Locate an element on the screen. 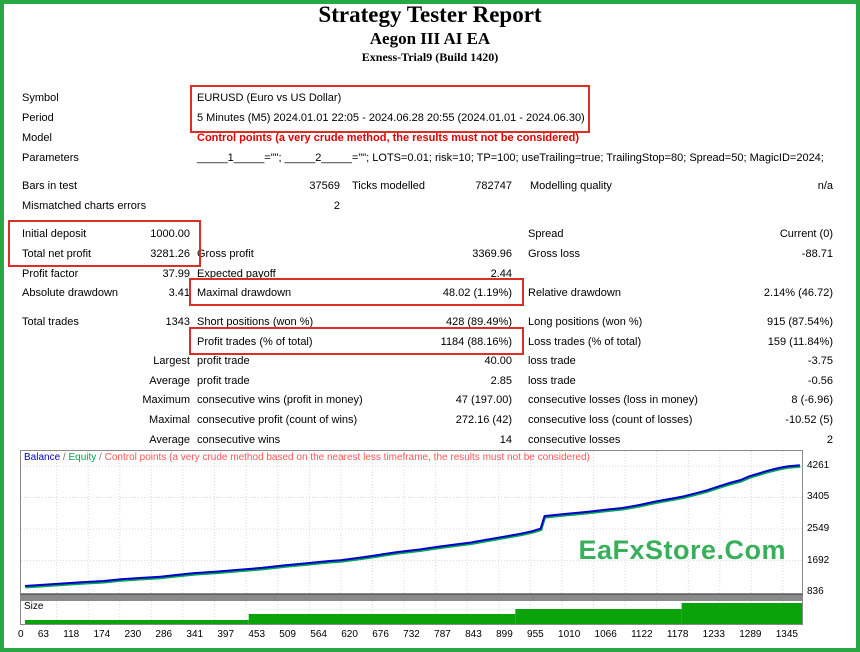  x-axis-tick-label: 620 is located at coordinates (349, 634).